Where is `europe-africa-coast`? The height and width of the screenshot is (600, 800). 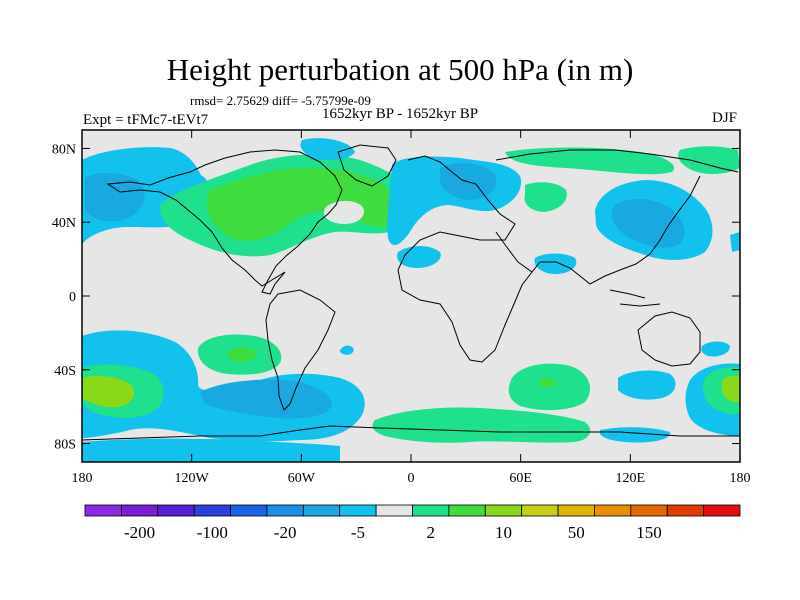
europe-africa-coast is located at coordinates (465, 259).